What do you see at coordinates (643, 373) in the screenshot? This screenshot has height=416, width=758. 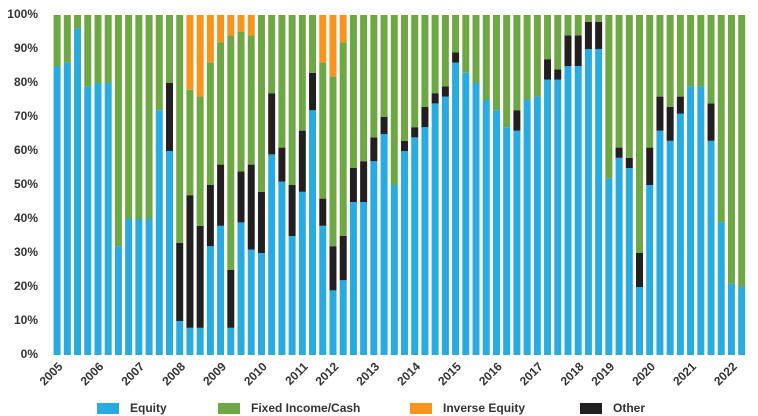 I see `x-tick-label: 2020` at bounding box center [643, 373].